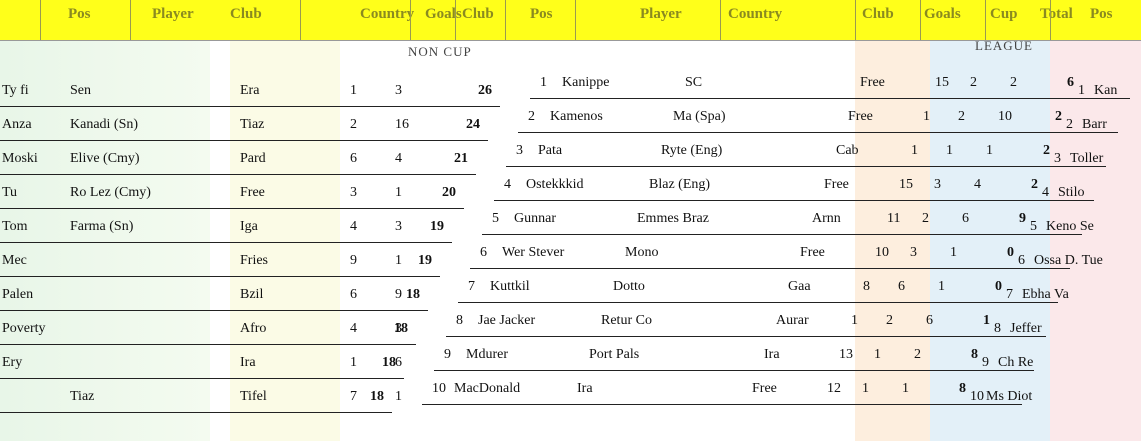 This screenshot has height=441, width=1141. I want to click on left-cell-n1: 6, so click(353, 158).